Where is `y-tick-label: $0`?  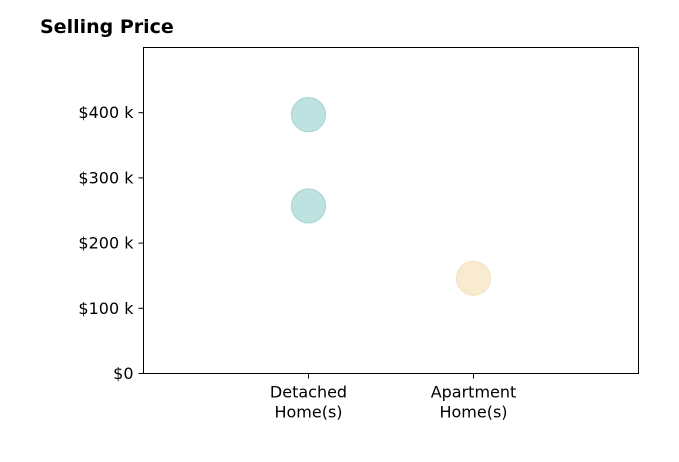 y-tick-label: $0 is located at coordinates (123, 373).